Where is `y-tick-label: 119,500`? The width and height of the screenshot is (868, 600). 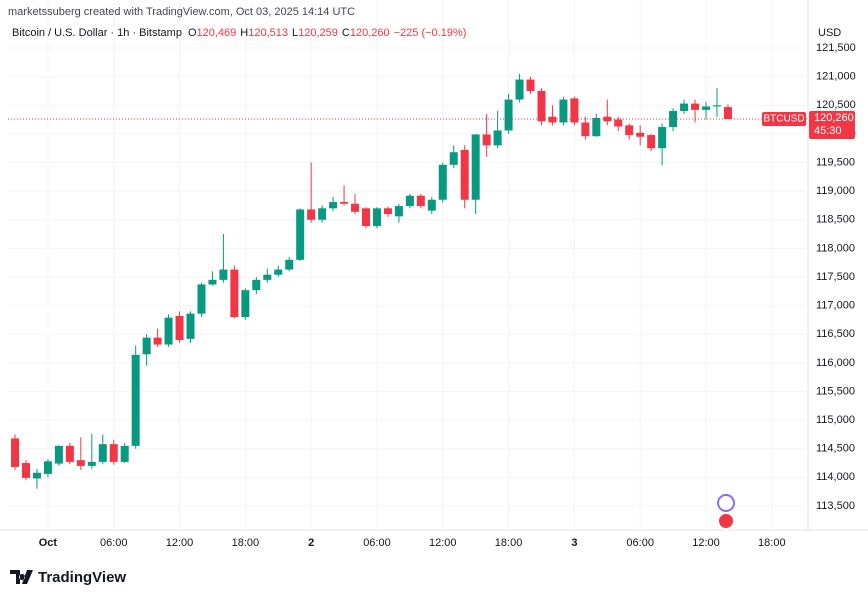
y-tick-label: 119,500 is located at coordinates (835, 162).